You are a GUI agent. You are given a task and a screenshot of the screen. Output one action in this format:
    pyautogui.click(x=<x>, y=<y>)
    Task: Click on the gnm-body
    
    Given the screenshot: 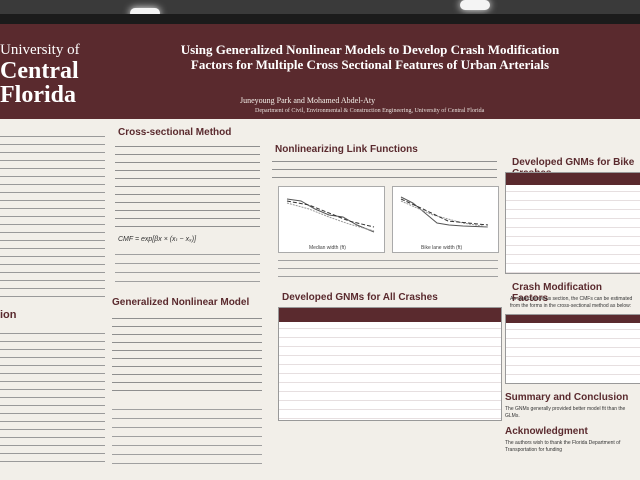 What is the action you would take?
    pyautogui.click(x=187, y=354)
    